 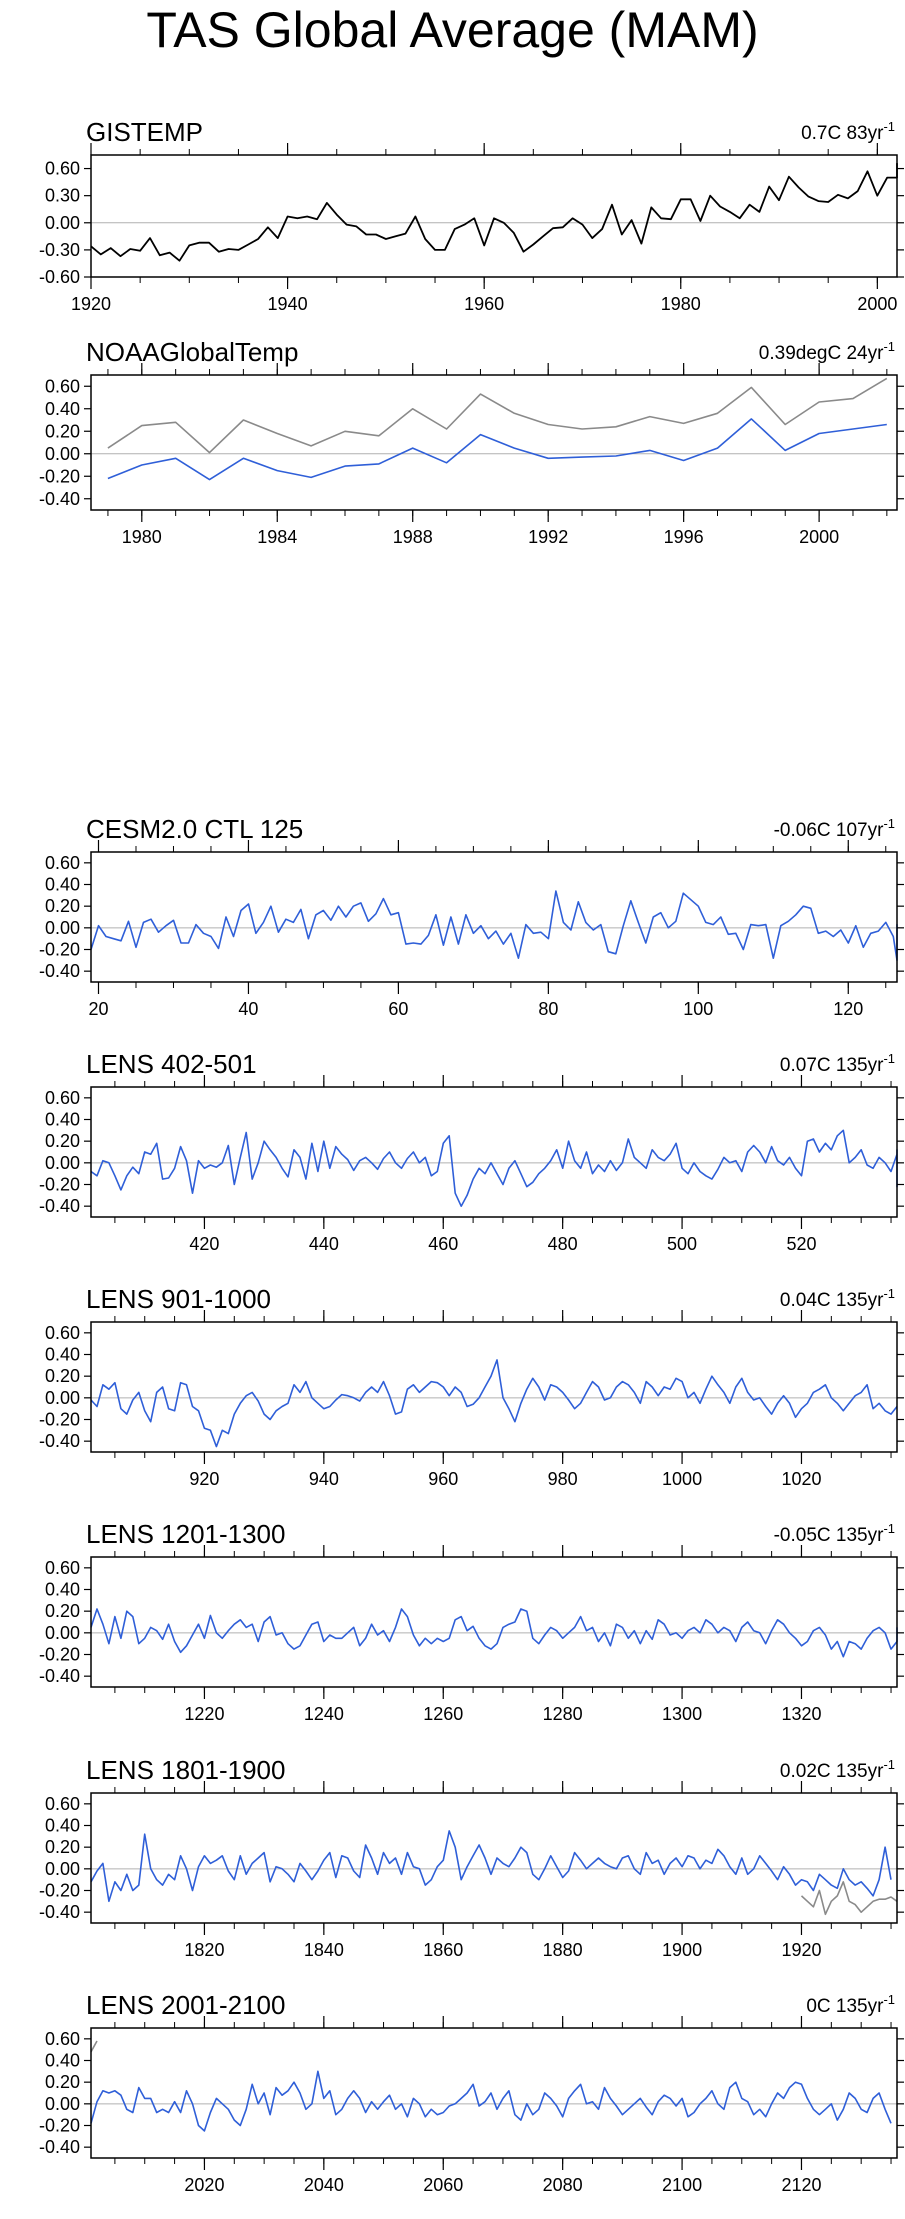 I want to click on y-tick-label: -0.30, so click(x=59, y=250).